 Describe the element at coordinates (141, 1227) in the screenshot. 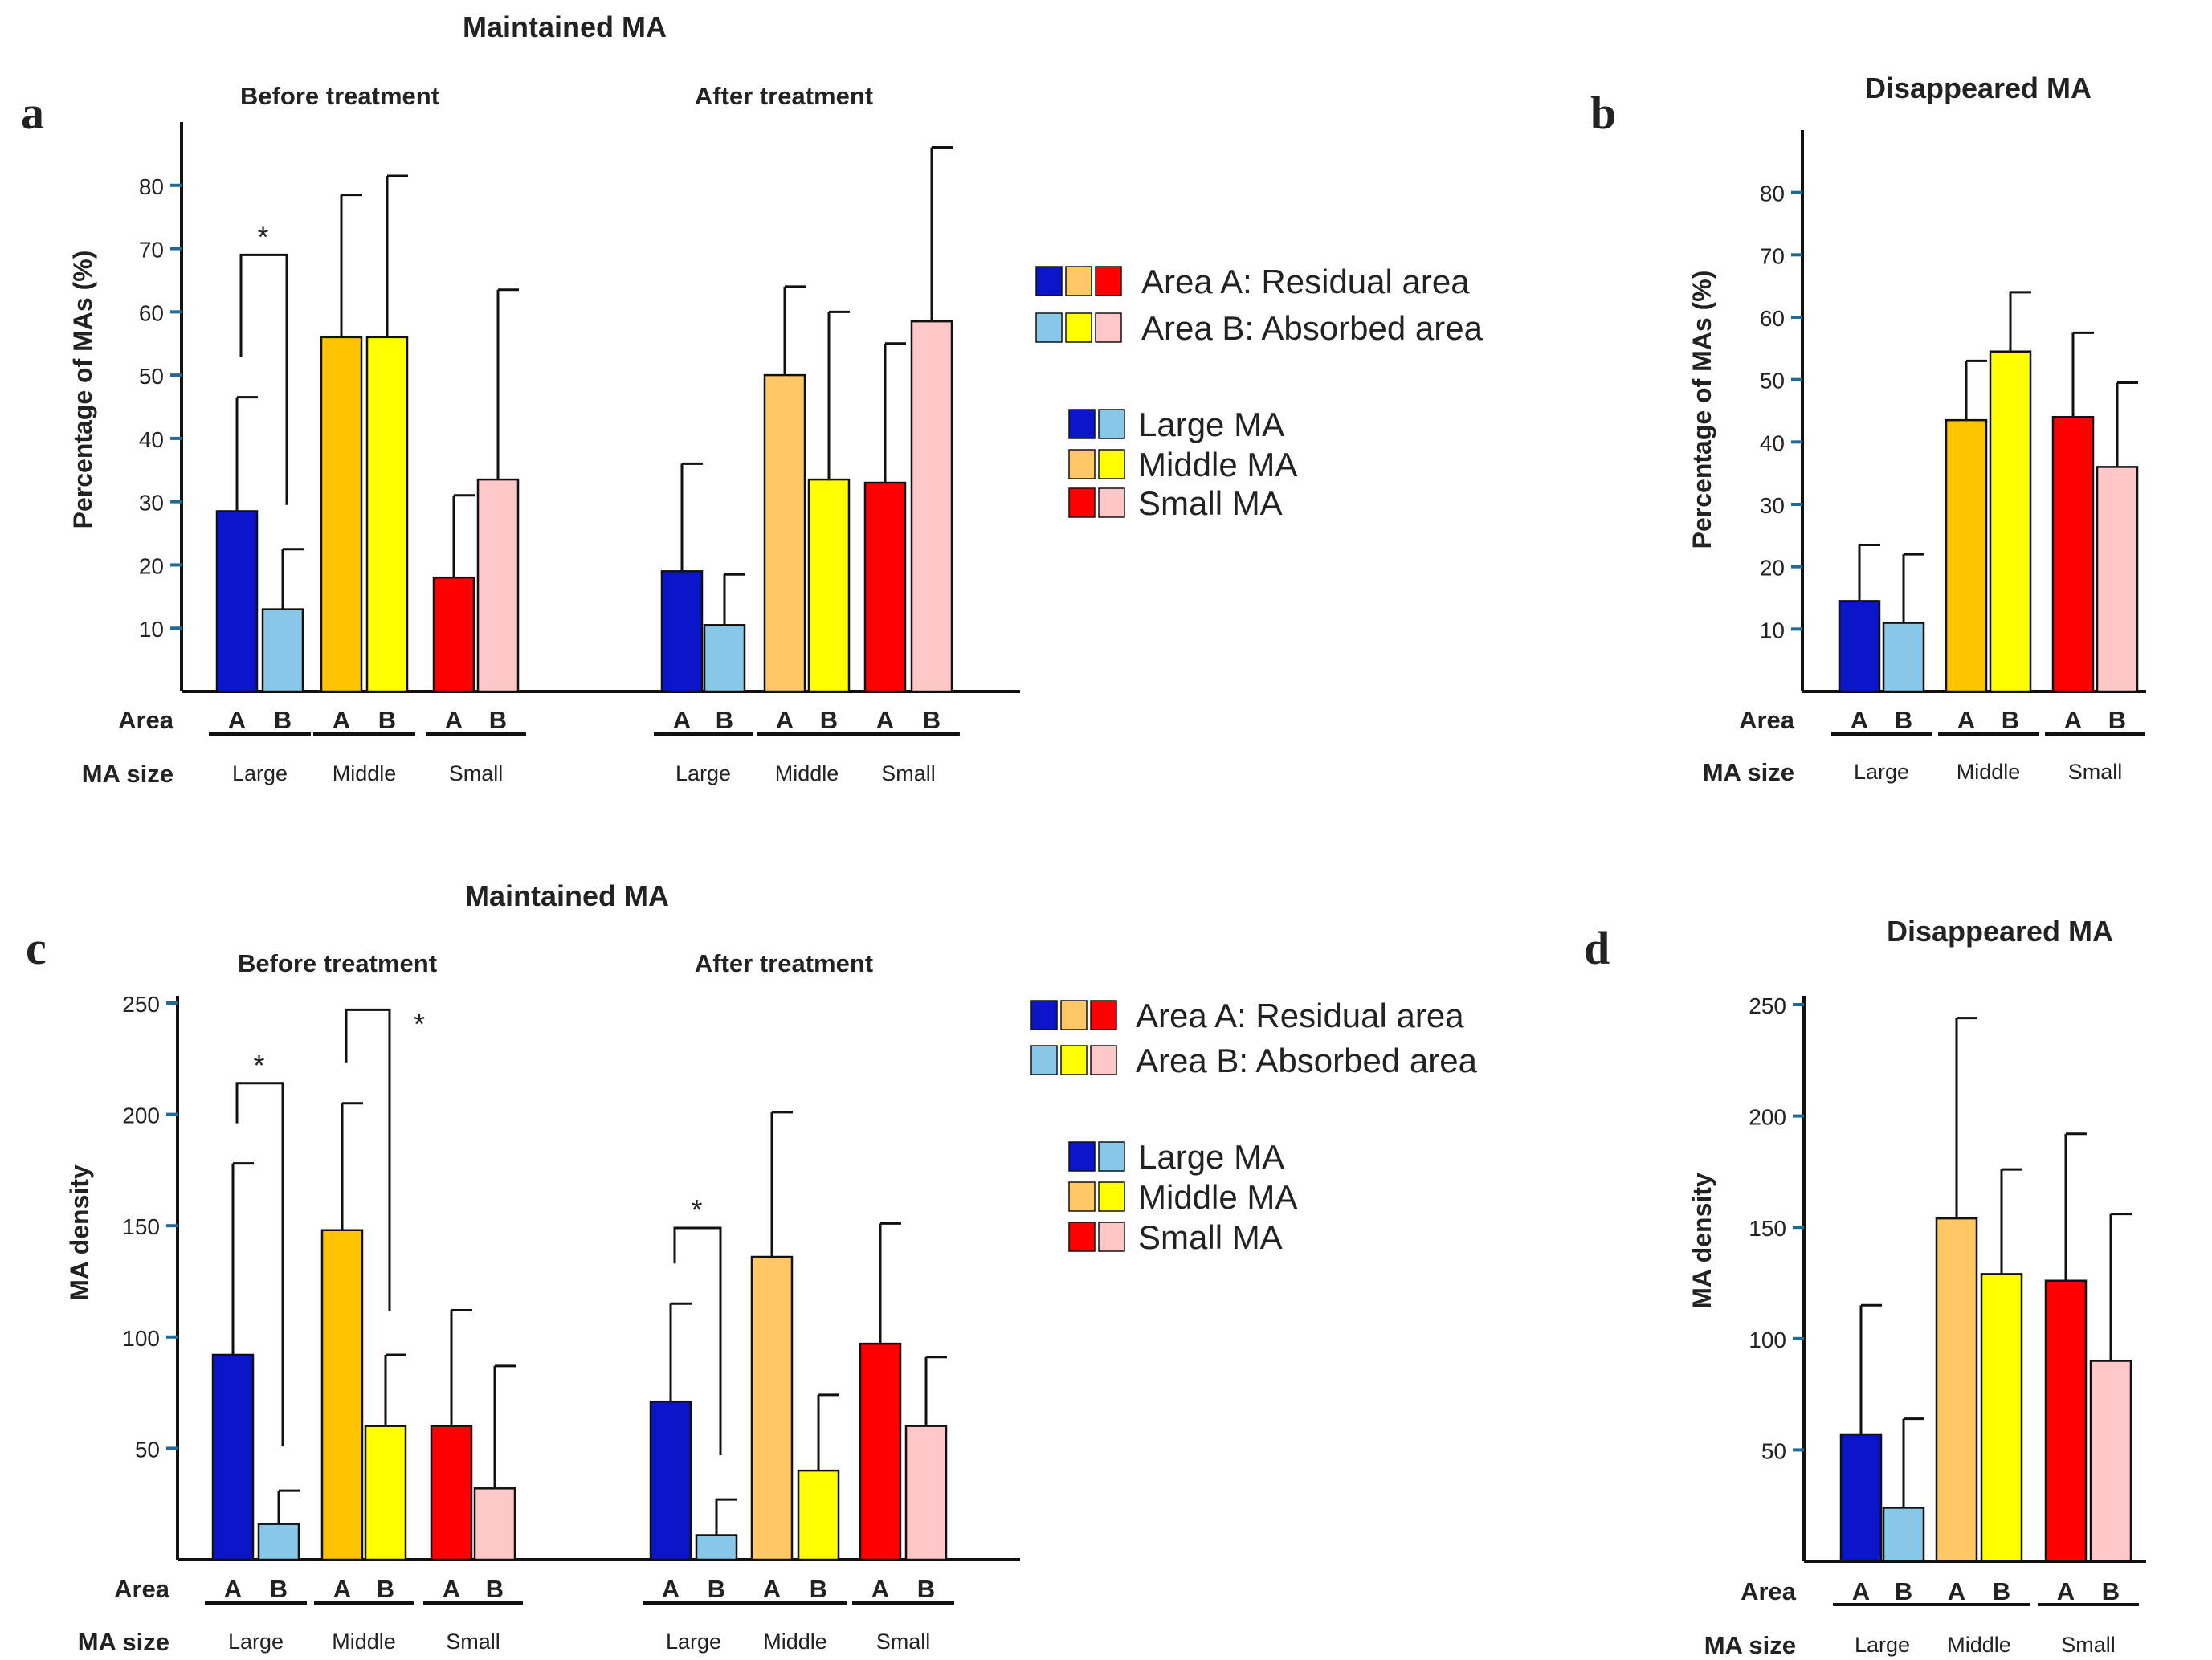

I see `y-tick-label: 150` at that location.